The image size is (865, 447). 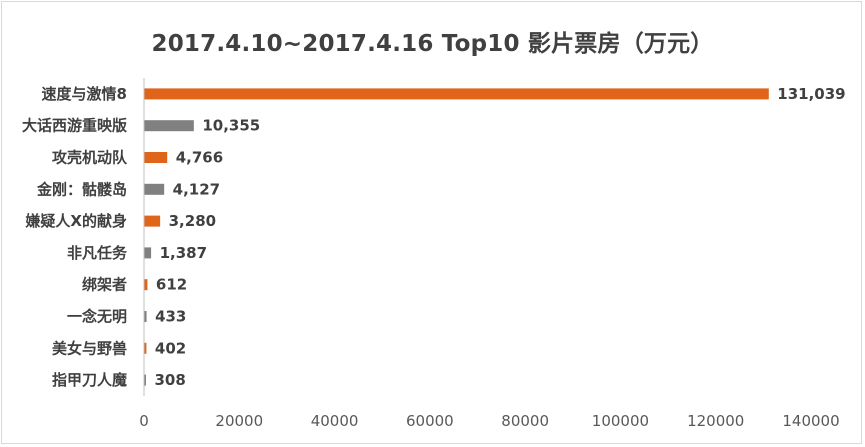 I want to click on x-tick-label: 100000, so click(x=620, y=421).